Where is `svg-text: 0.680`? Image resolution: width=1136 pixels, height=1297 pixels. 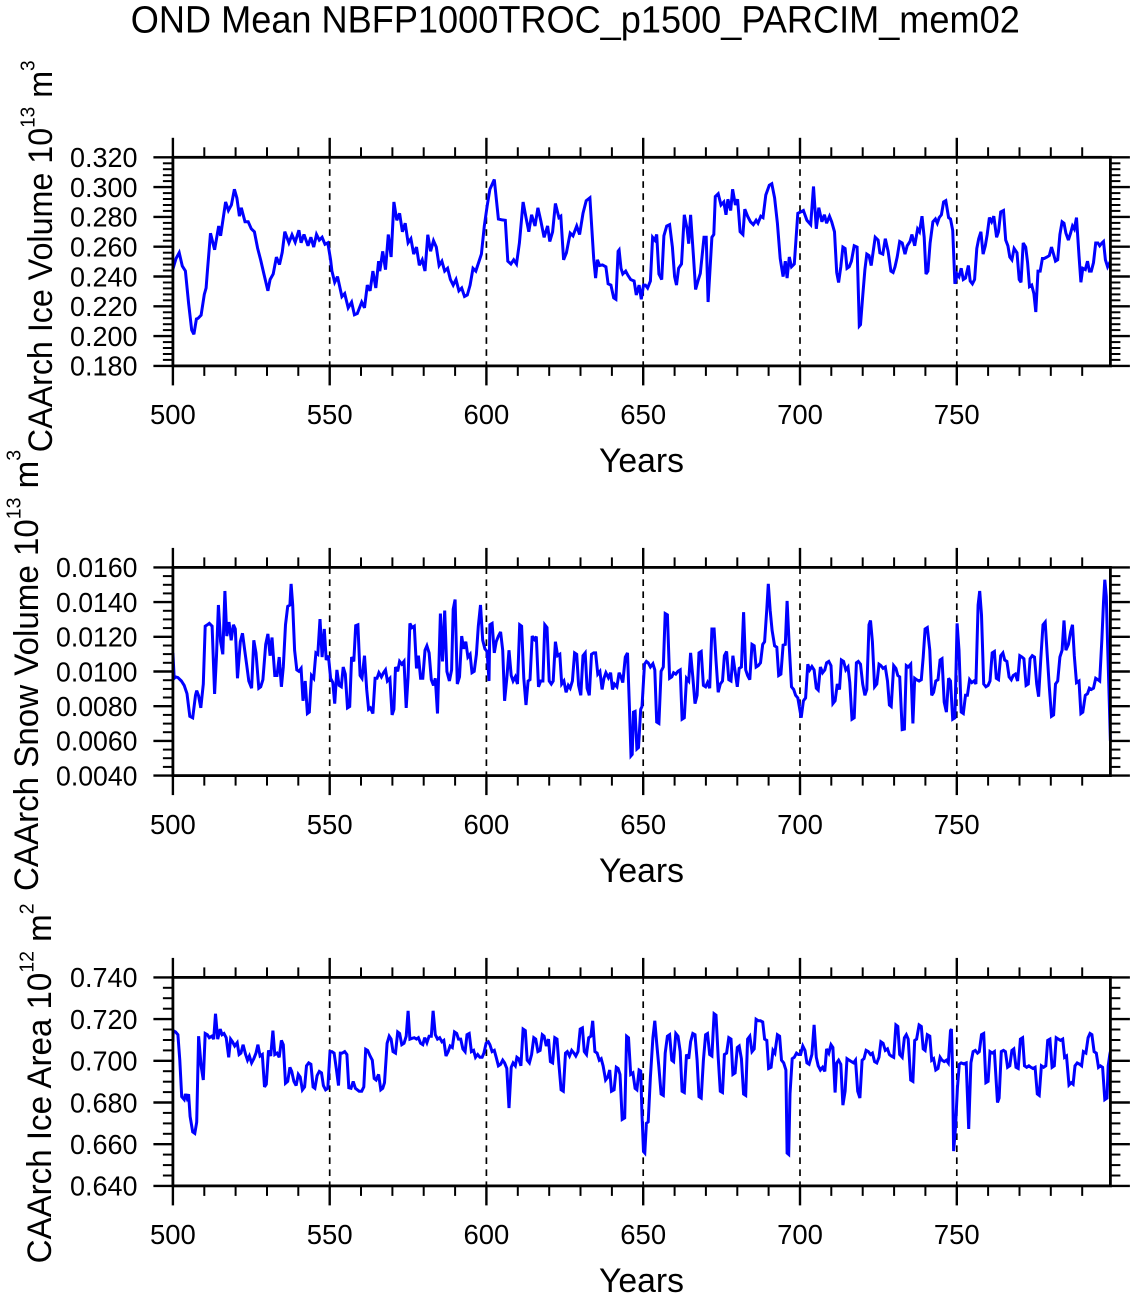
svg-text: 0.680 is located at coordinates (104, 1102).